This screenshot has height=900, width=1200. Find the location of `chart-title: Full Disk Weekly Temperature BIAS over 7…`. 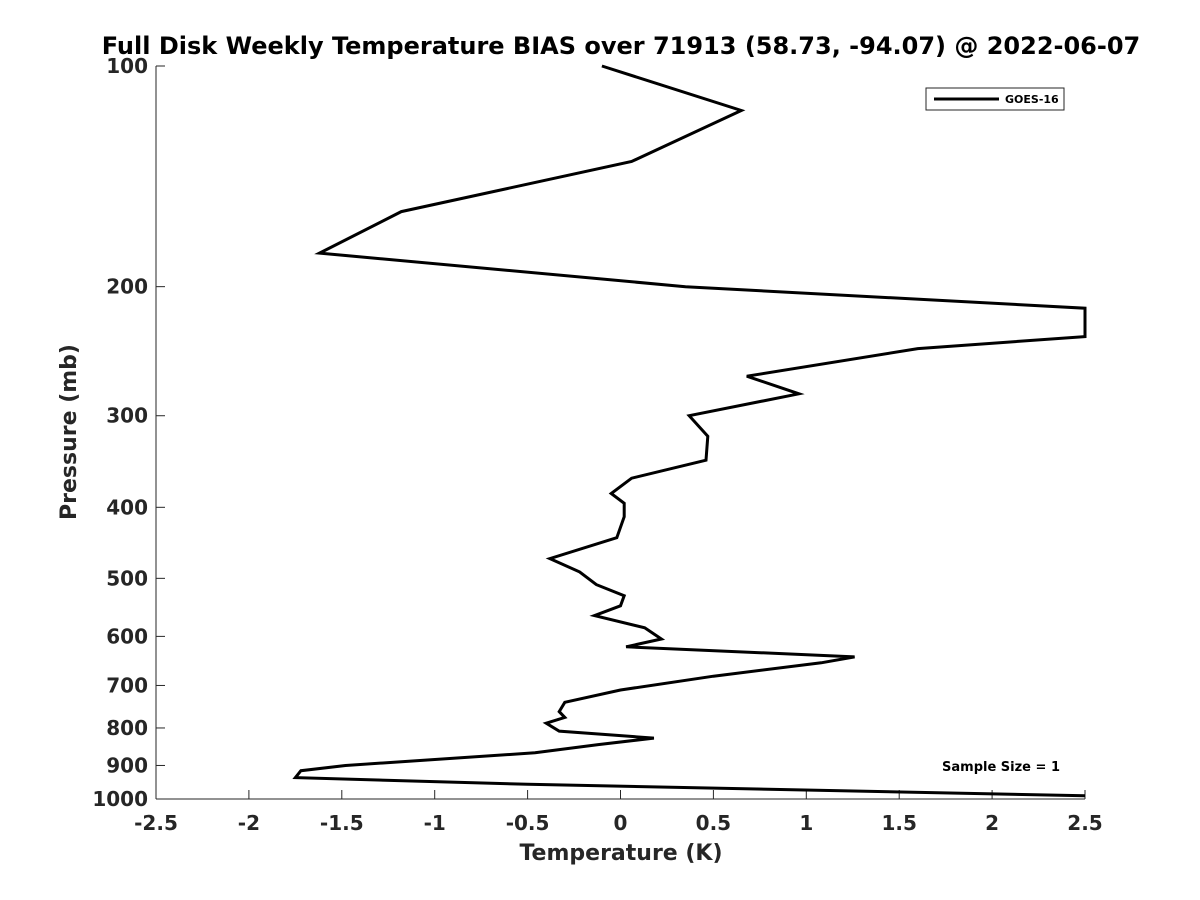

chart-title: Full Disk Weekly Temperature BIAS over 7… is located at coordinates (621, 46).